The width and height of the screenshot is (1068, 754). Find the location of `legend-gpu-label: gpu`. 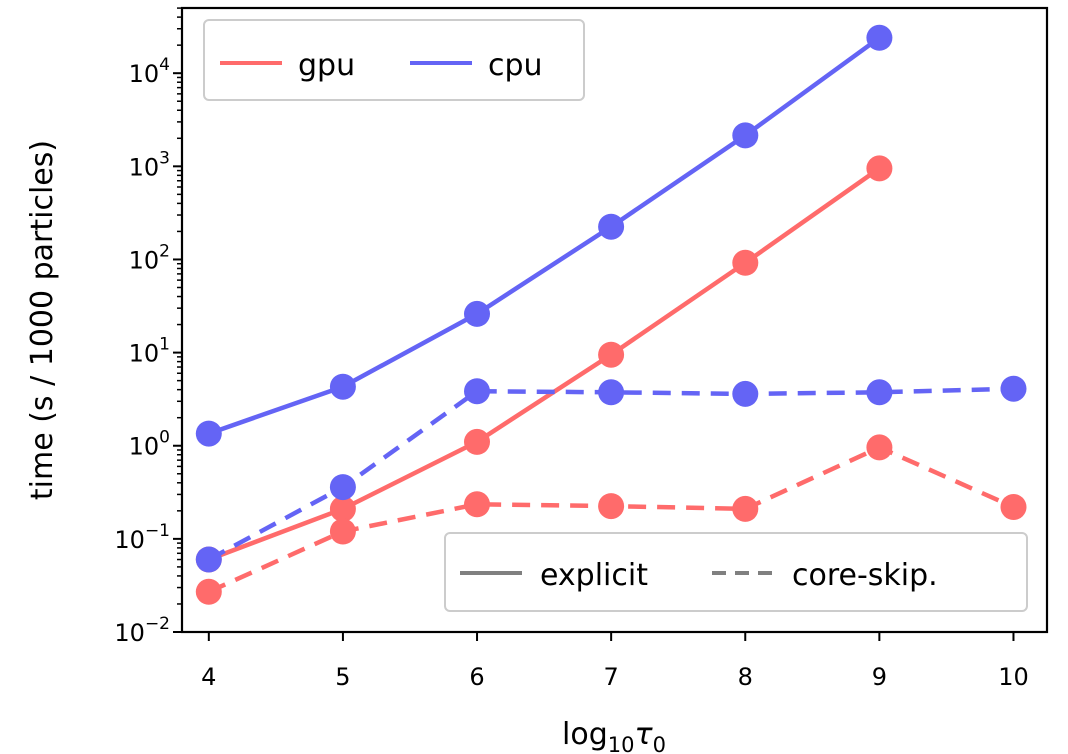

legend-gpu-label: gpu is located at coordinates (326, 65).